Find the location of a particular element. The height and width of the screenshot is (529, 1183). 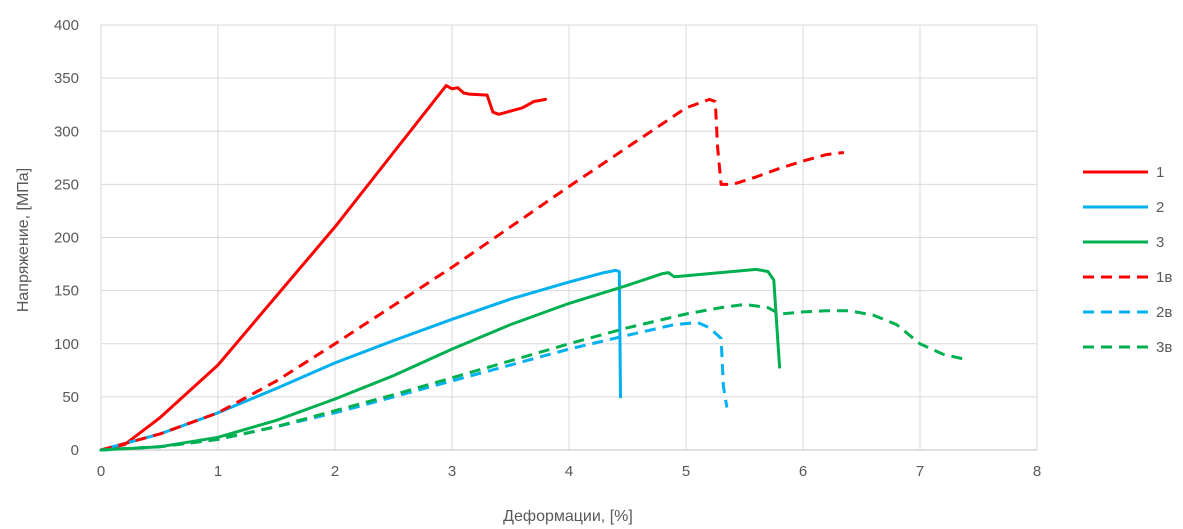

x-tick-label: 0 is located at coordinates (101, 471).